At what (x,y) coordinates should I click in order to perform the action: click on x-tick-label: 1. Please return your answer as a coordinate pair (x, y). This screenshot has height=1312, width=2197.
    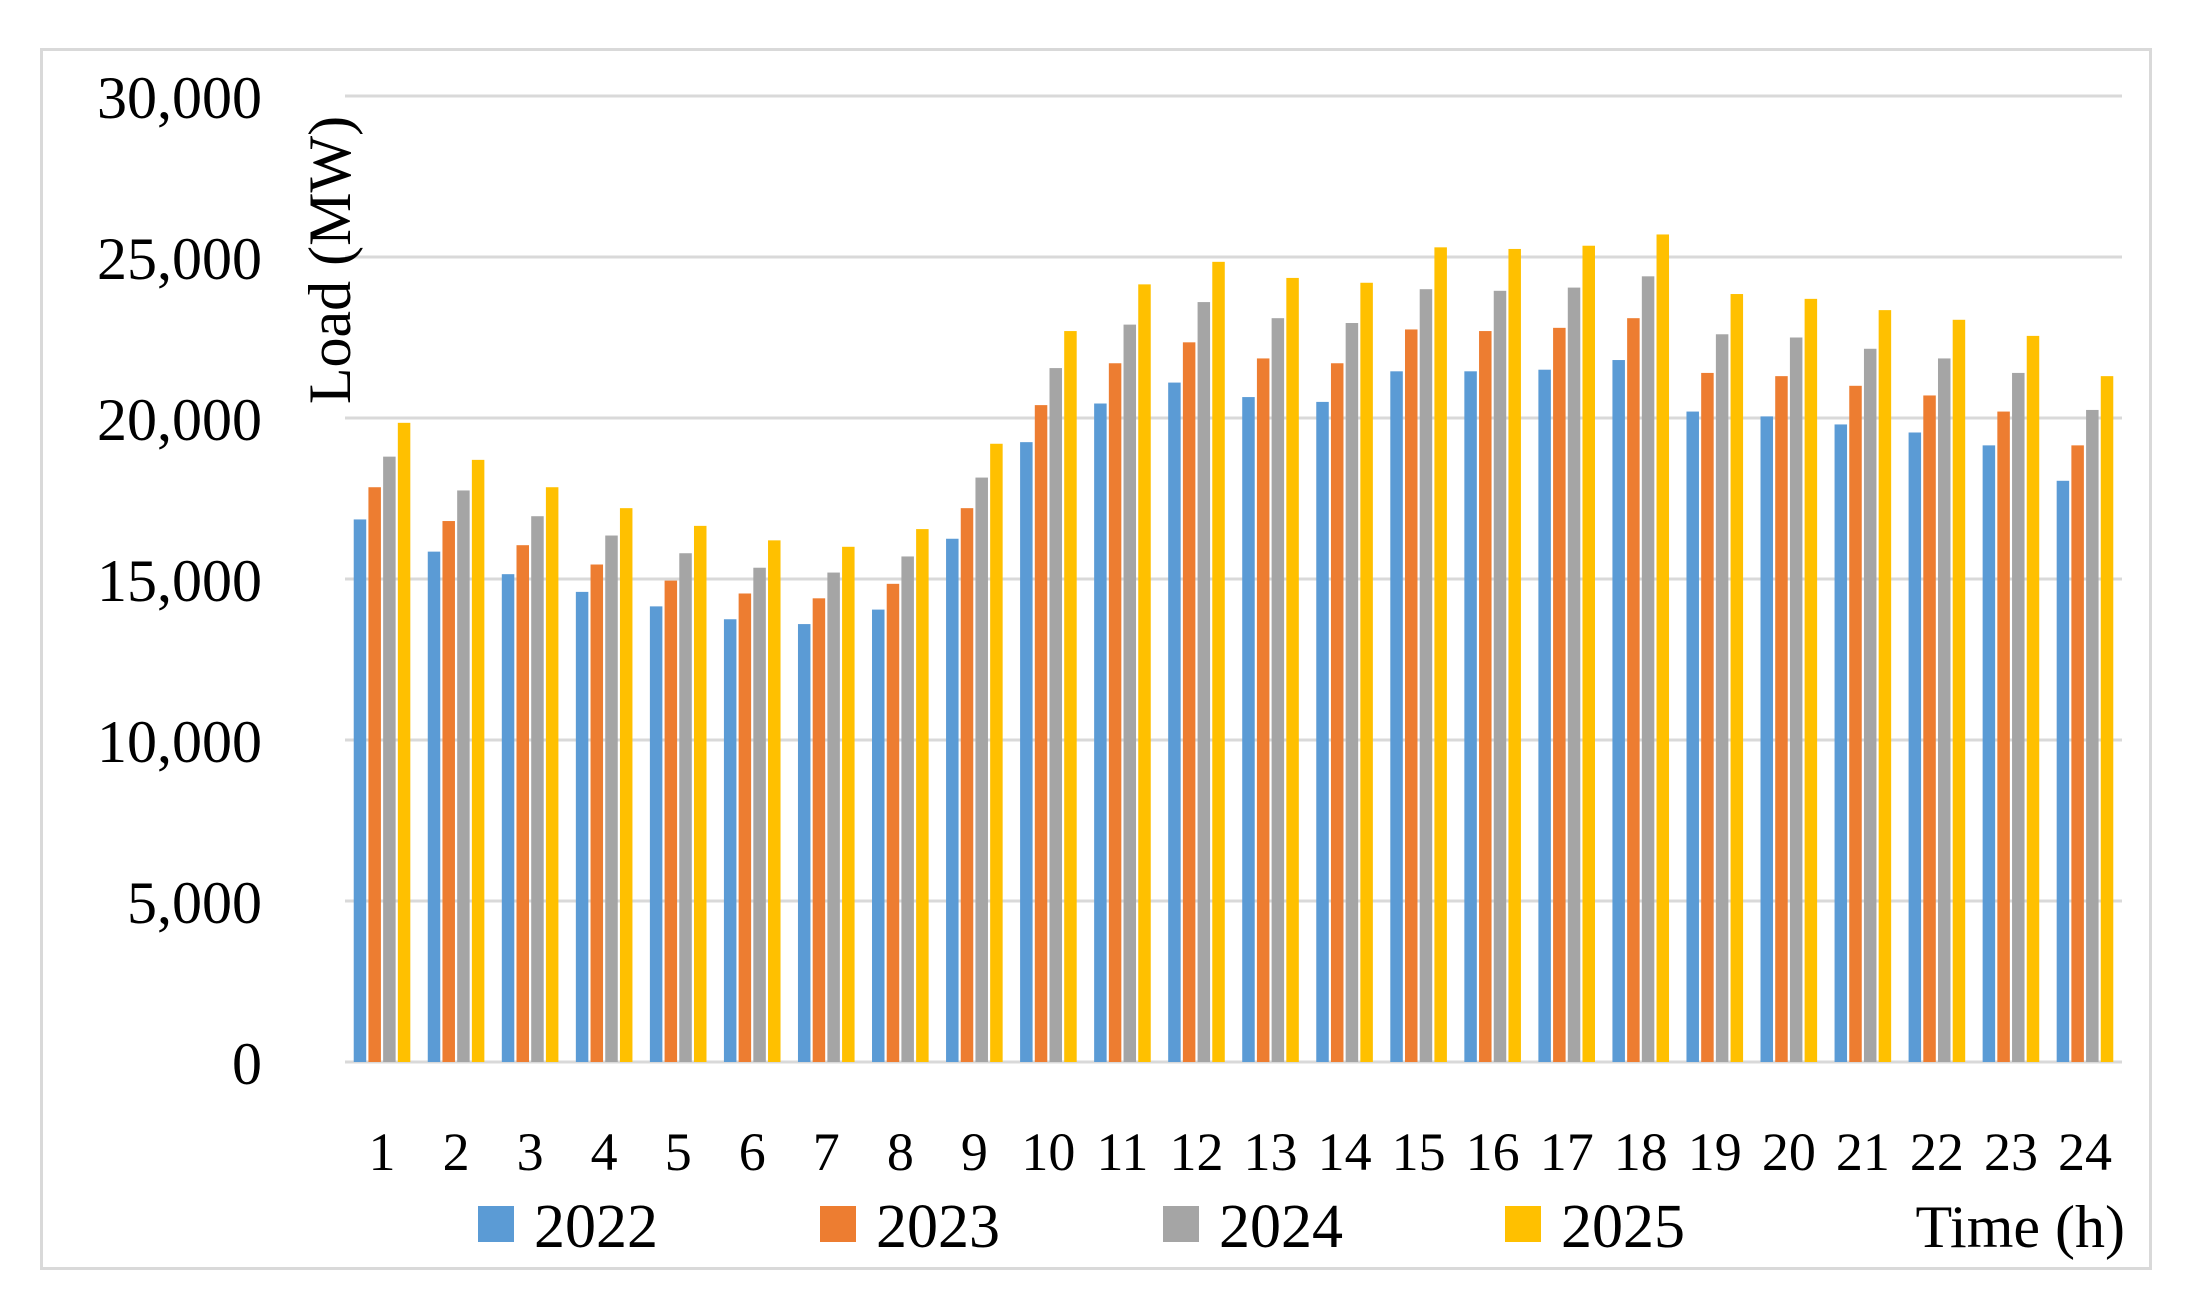
    Looking at the image, I should click on (382, 1152).